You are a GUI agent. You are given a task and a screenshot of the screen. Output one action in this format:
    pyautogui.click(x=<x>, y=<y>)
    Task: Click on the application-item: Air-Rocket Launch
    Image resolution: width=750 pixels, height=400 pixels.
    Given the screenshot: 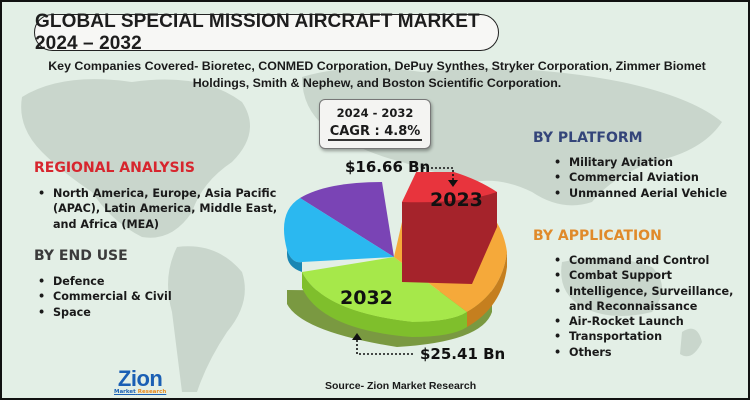 What is the action you would take?
    pyautogui.click(x=649, y=322)
    